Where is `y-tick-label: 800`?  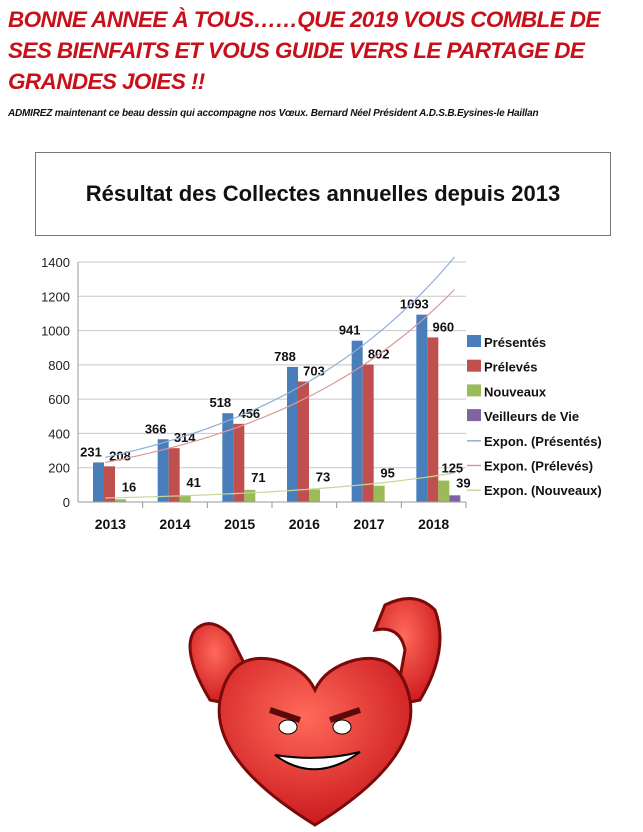
y-tick-label: 800 is located at coordinates (59, 365).